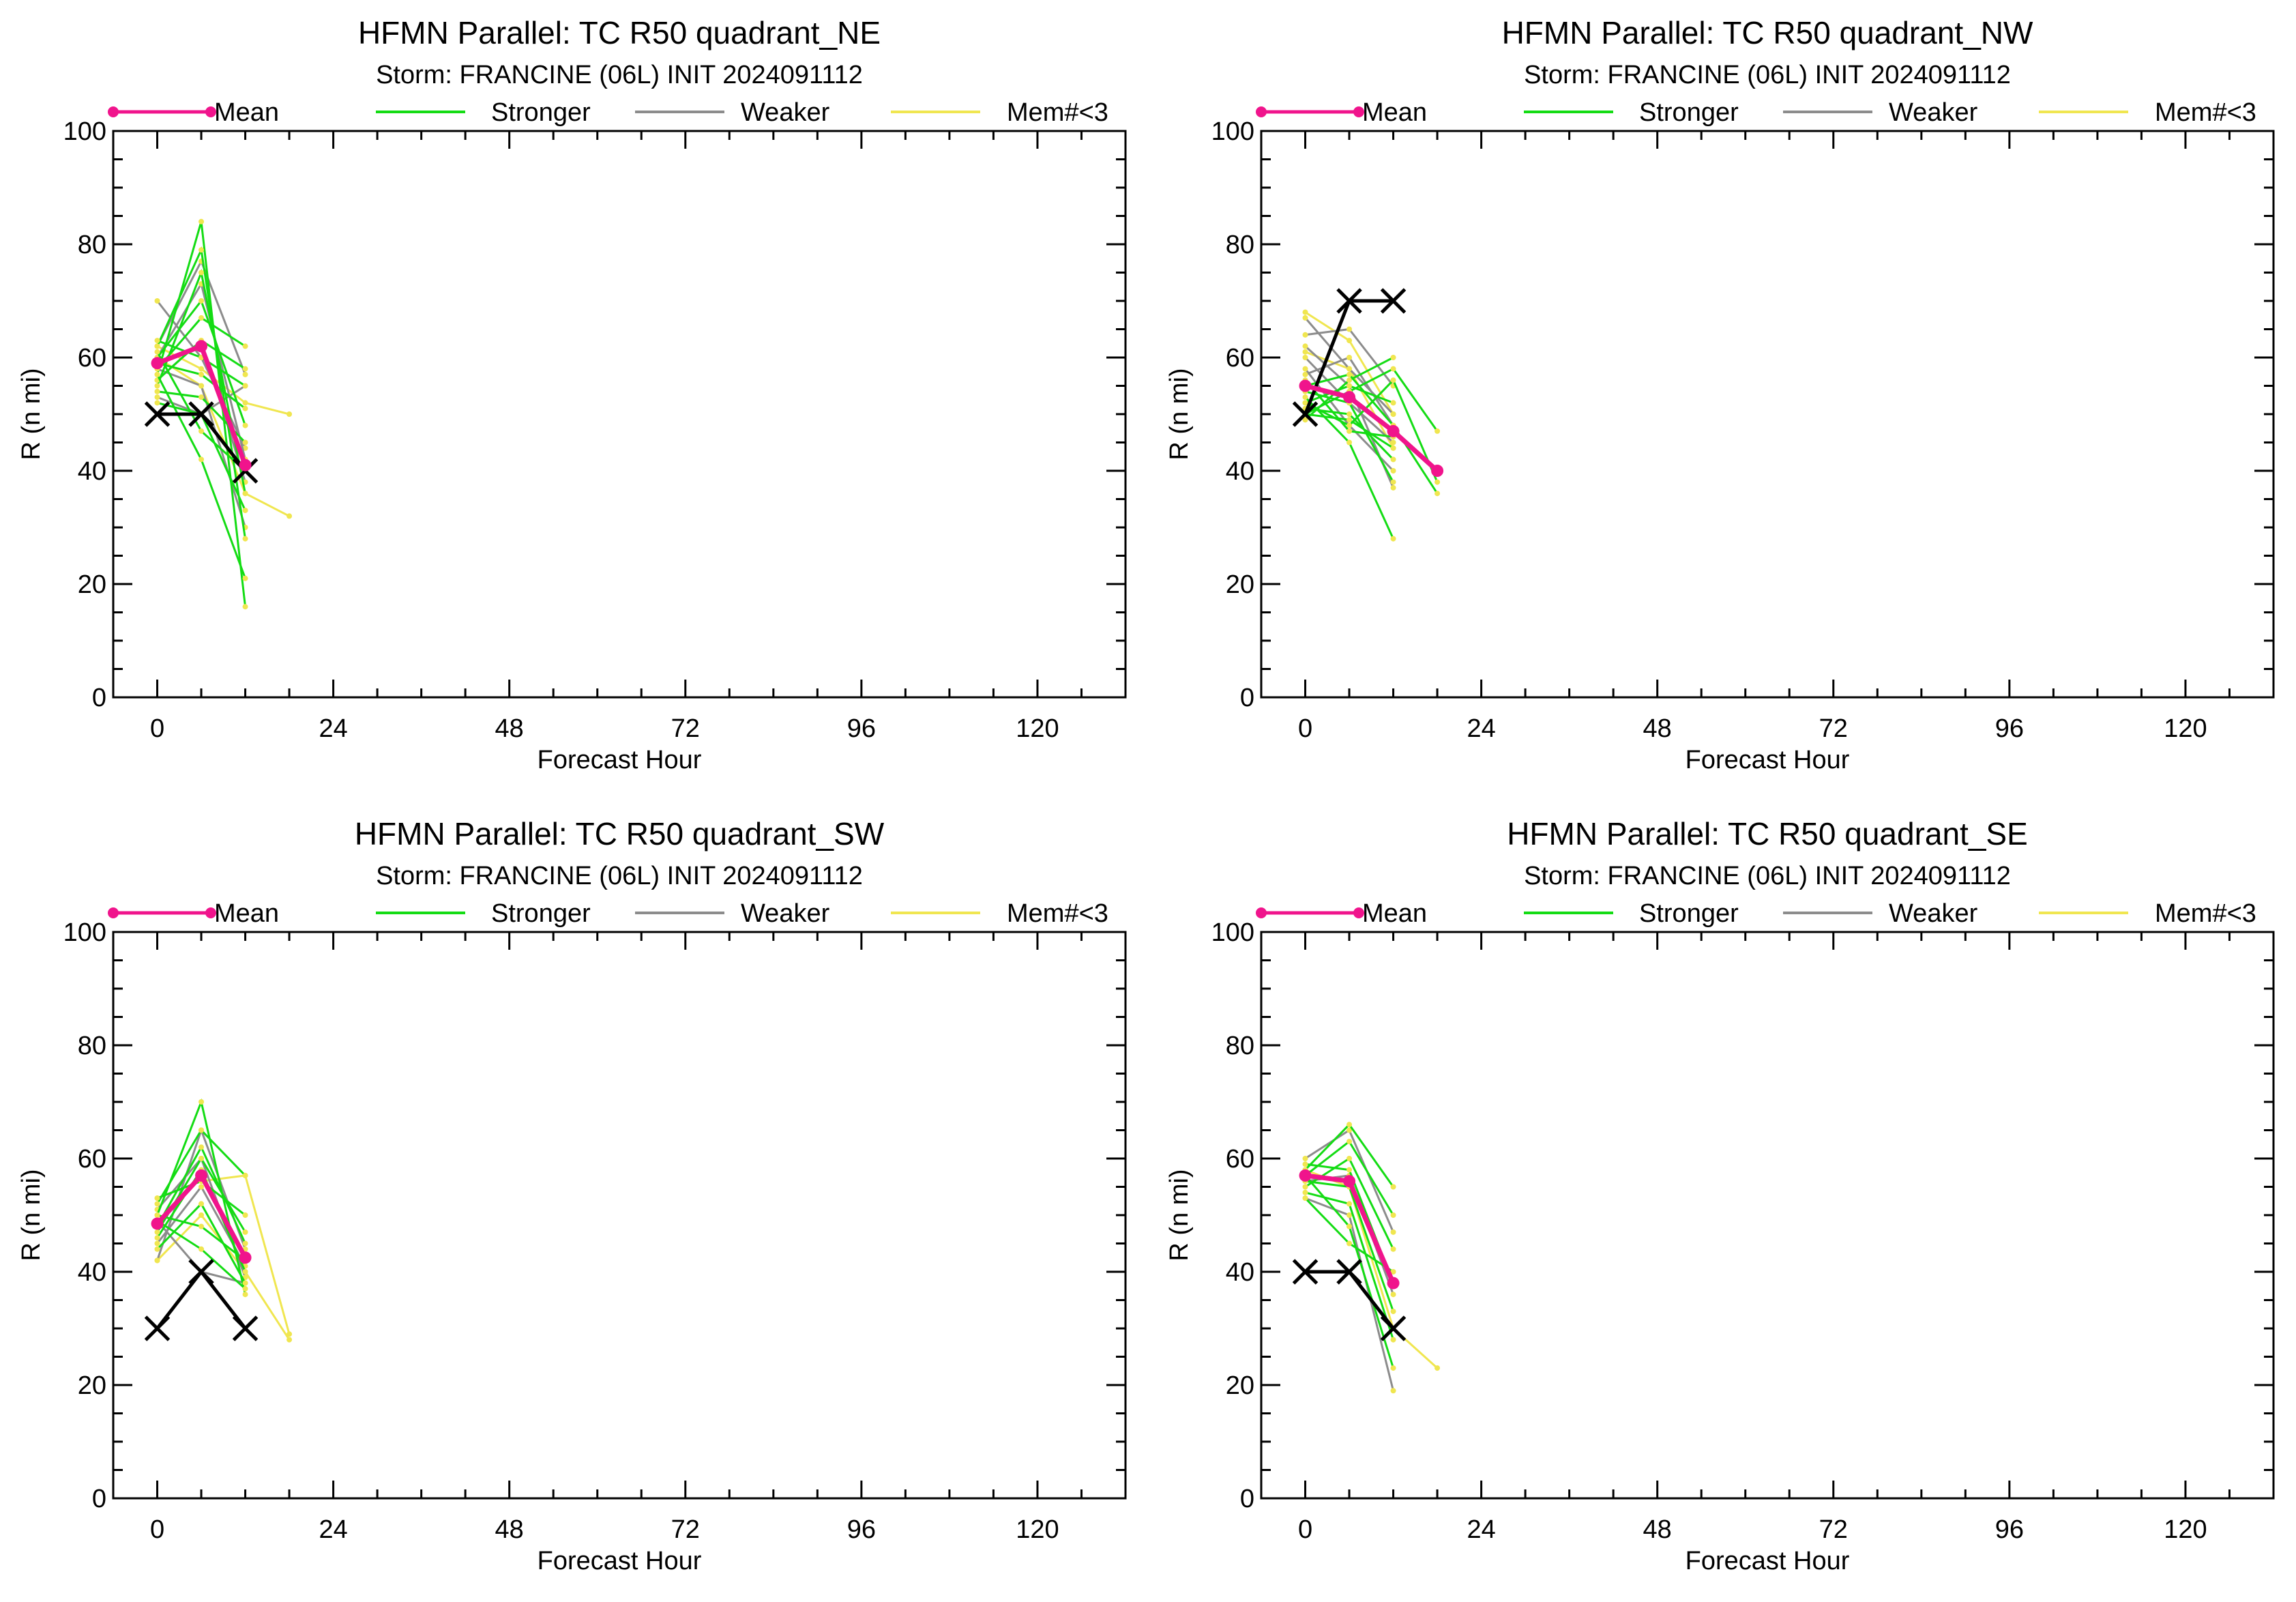  What do you see at coordinates (85, 131) in the screenshot?
I see `y-tick-label: 100` at bounding box center [85, 131].